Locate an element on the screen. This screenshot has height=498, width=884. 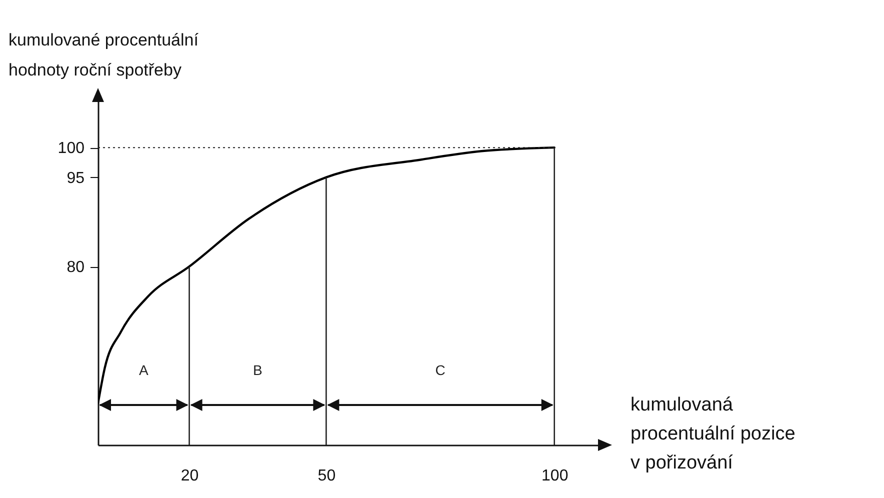
x-axis-title: kumulovaná procentuální pozice v pořizování is located at coordinates (713, 434).